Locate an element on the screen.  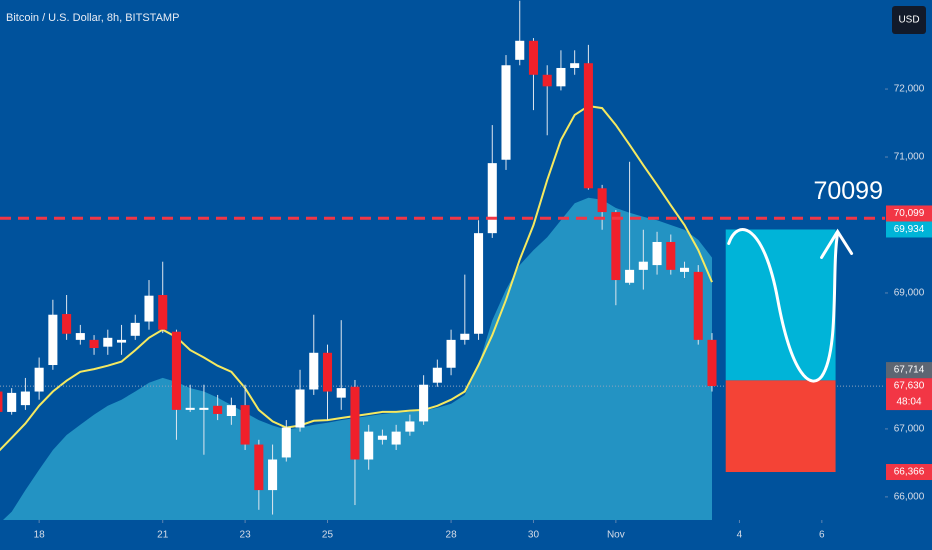
price-tag-label: 67,714 is located at coordinates (909, 370).